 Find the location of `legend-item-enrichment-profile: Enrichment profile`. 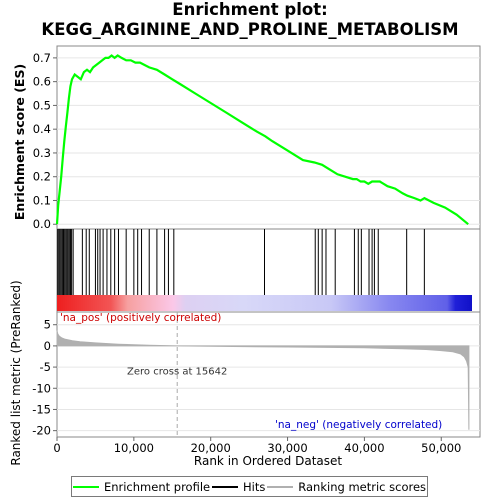

legend-item-enrichment-profile: Enrichment profile is located at coordinates (141, 486).